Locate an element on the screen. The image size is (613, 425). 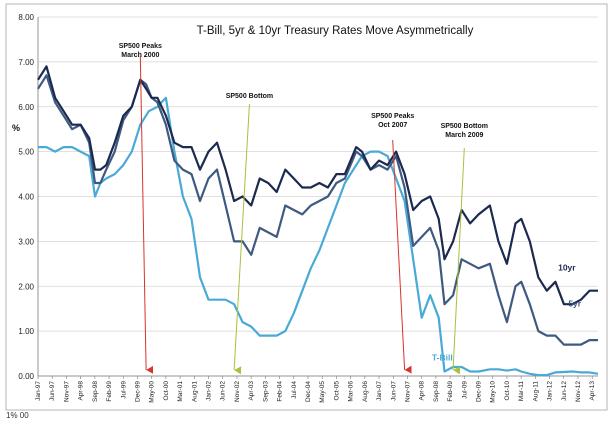
x-tick-label: Aug-01 is located at coordinates (194, 391).